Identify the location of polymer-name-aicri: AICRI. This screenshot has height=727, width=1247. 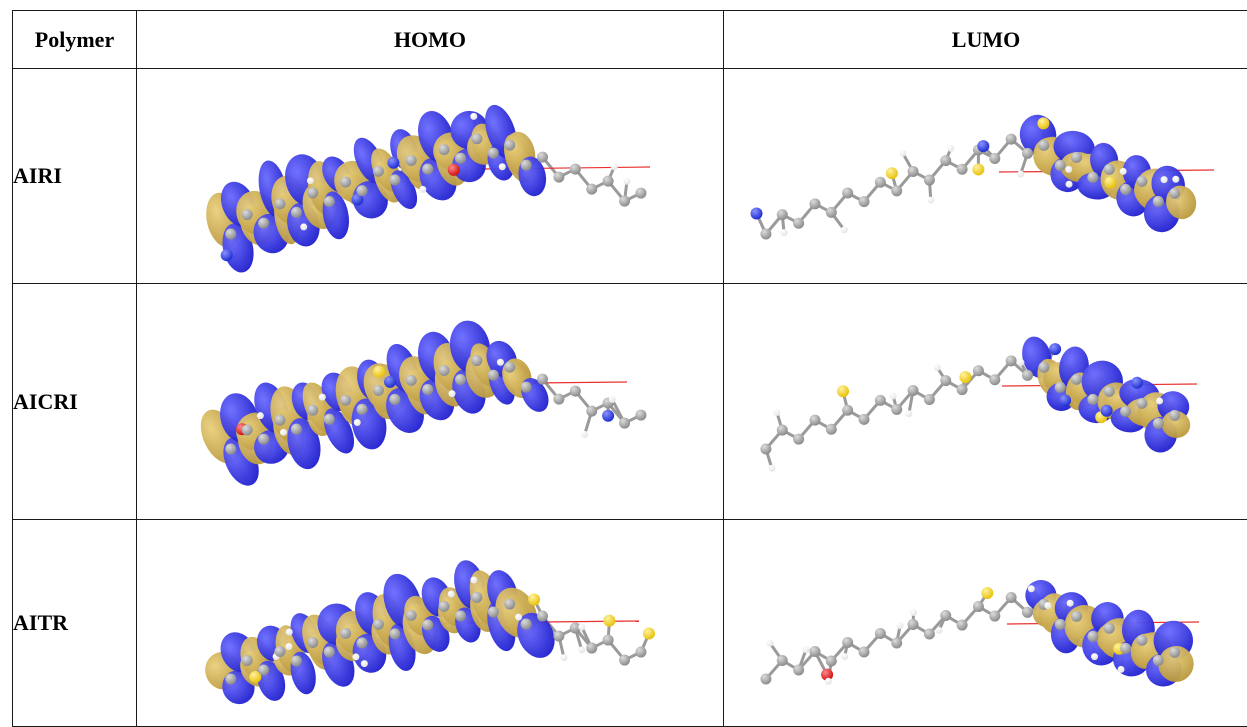
(75, 402).